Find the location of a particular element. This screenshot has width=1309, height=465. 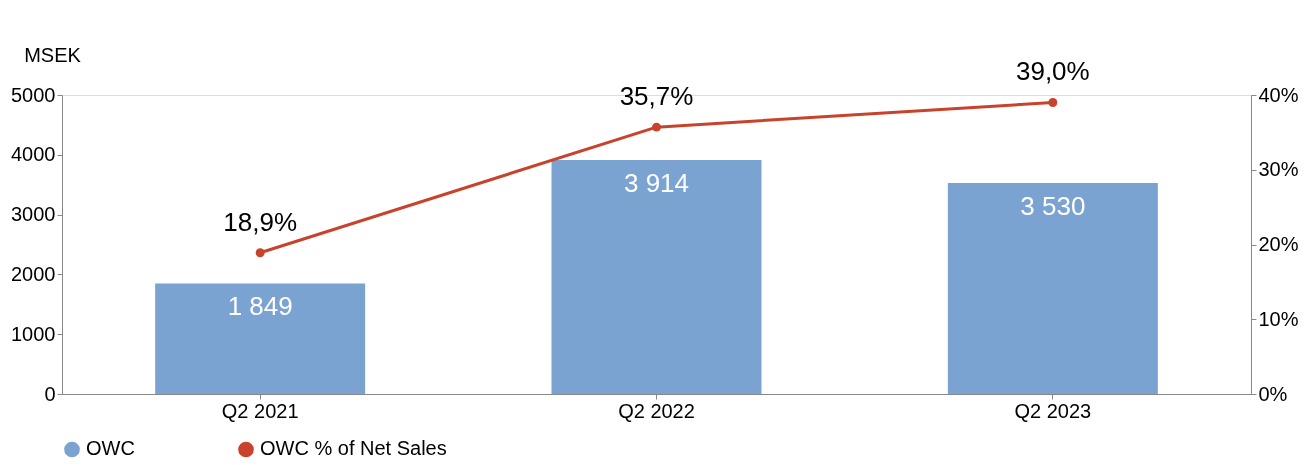

data-label: 39,0% is located at coordinates (1052, 71).